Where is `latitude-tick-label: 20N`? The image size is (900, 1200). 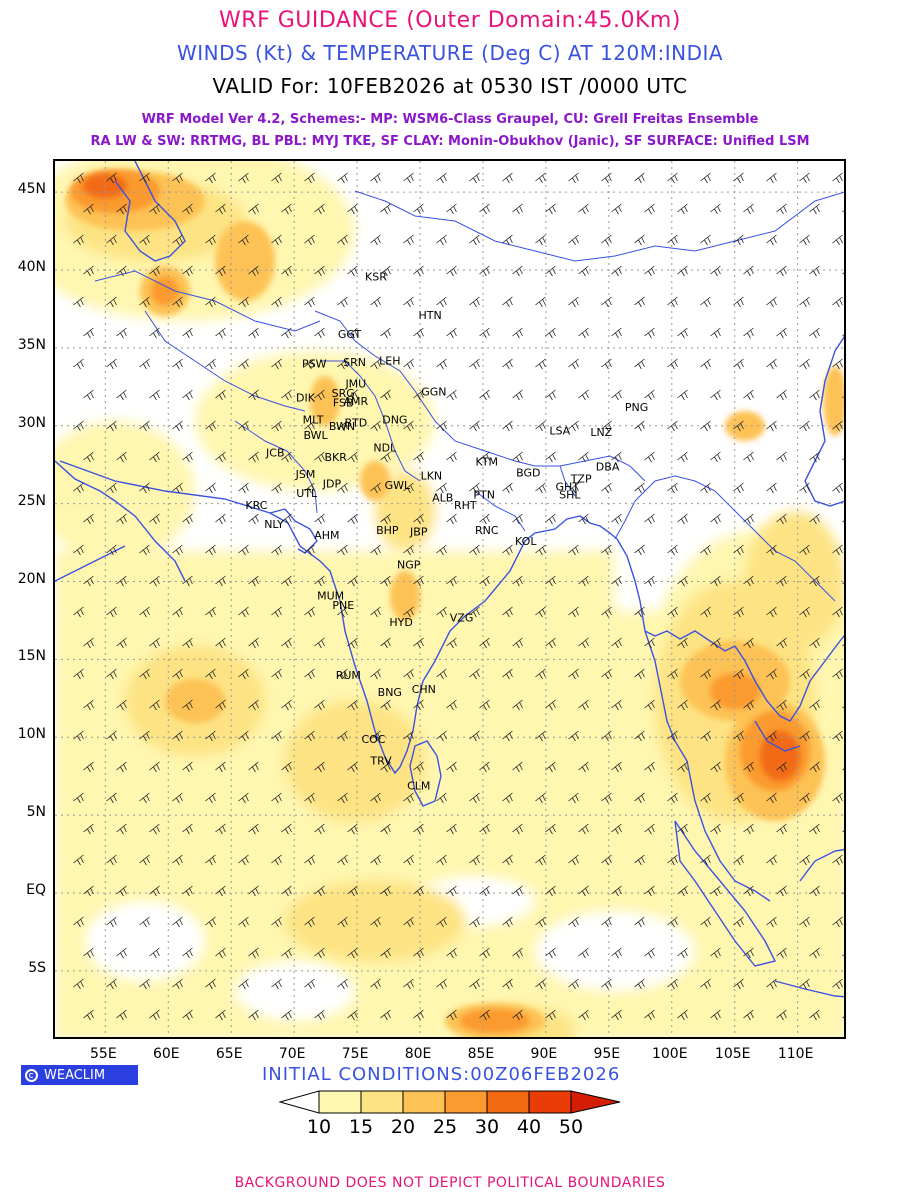 latitude-tick-label: 20N is located at coordinates (31, 578).